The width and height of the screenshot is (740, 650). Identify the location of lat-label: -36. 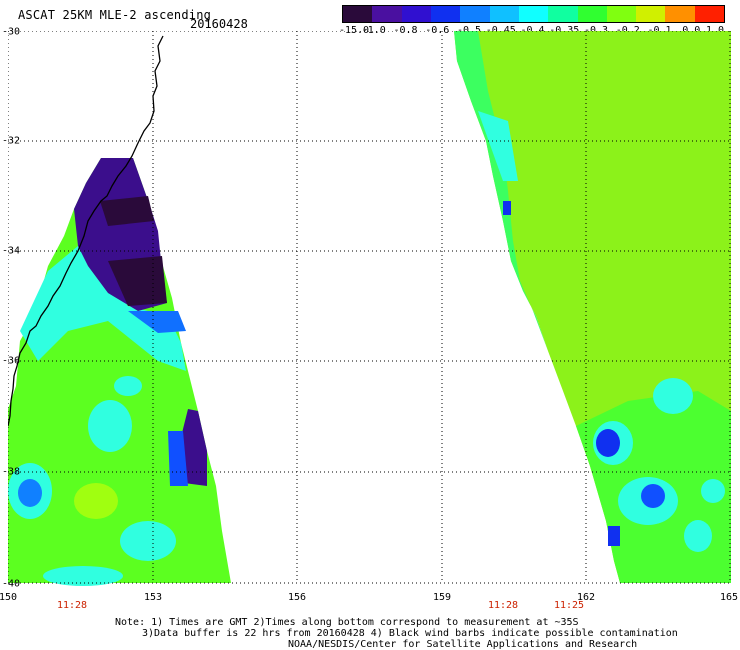
(11, 361).